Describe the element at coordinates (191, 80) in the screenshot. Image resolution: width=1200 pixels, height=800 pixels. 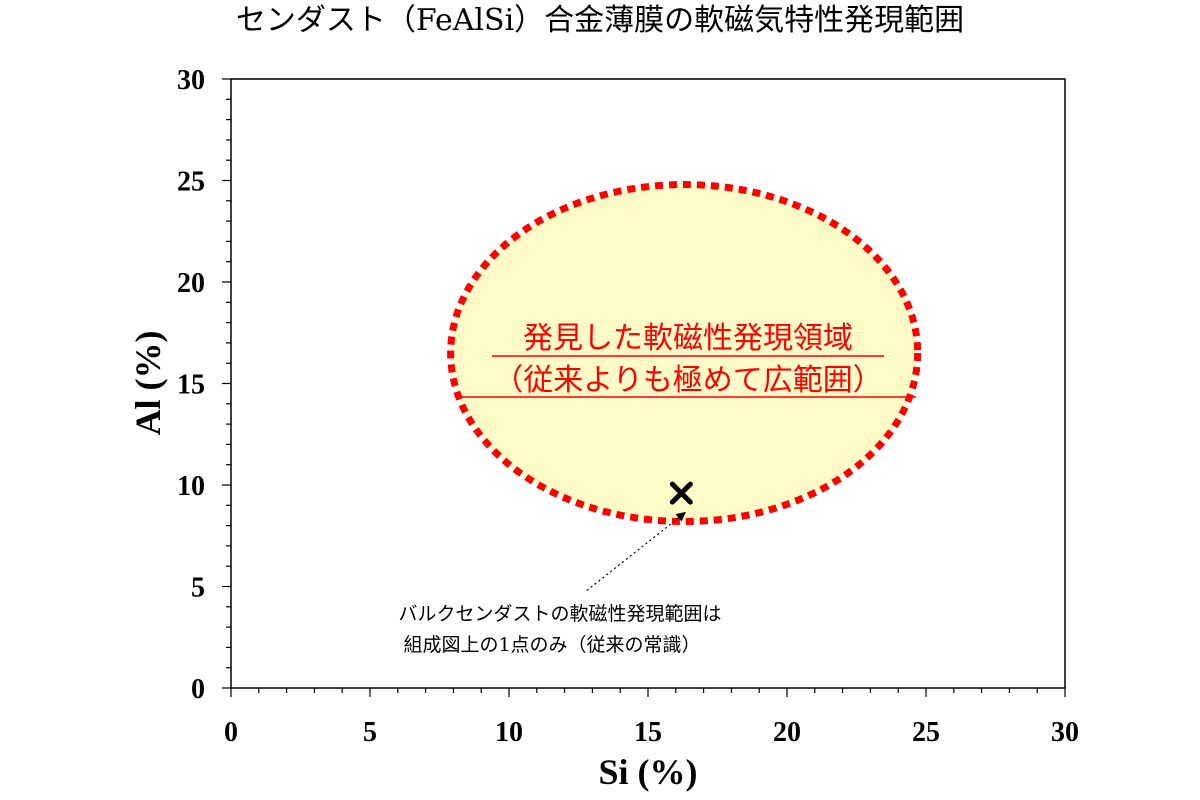
I see `y-tick-label: 30` at that location.